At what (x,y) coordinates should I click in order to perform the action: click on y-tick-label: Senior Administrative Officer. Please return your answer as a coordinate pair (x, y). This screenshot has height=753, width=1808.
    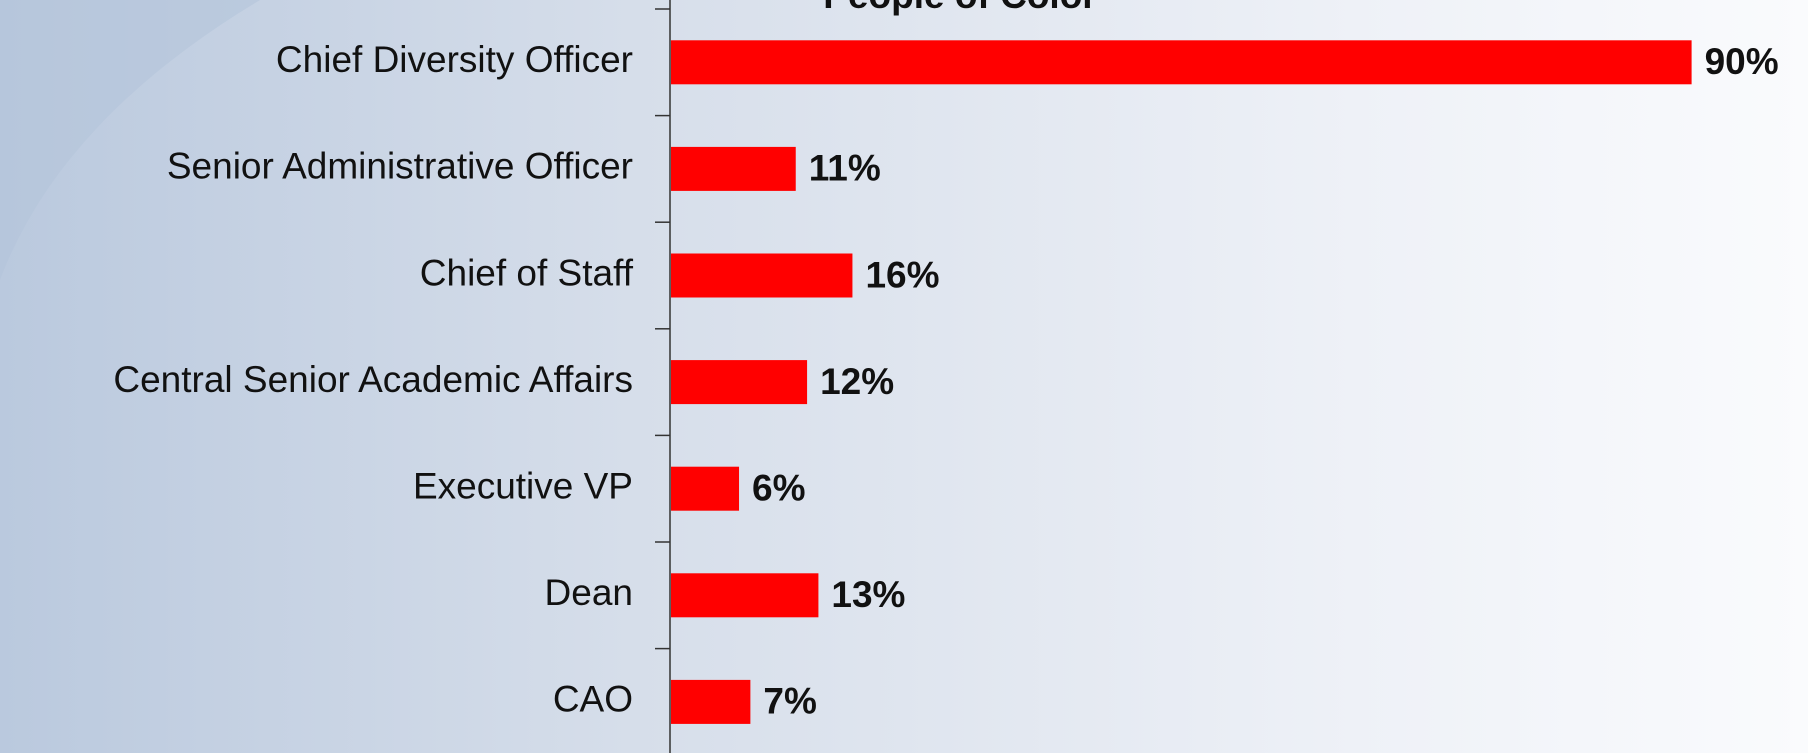
    Looking at the image, I should click on (400, 166).